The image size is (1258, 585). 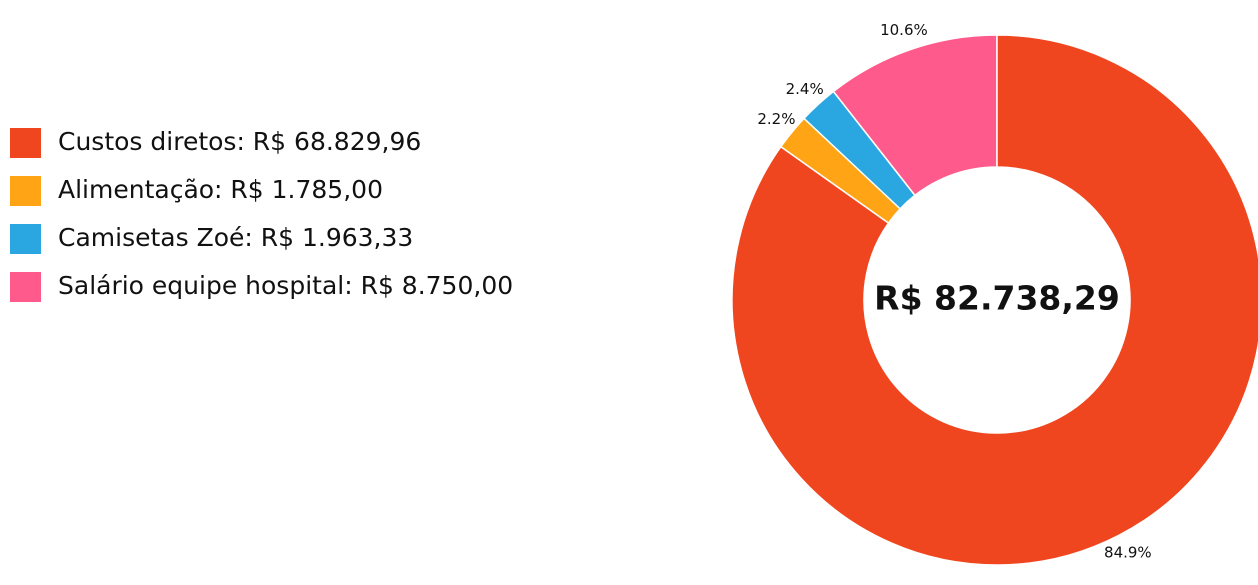 What do you see at coordinates (285, 285) in the screenshot?
I see `legend-label: Salário equipe hospital: R$ 8.750,00` at bounding box center [285, 285].